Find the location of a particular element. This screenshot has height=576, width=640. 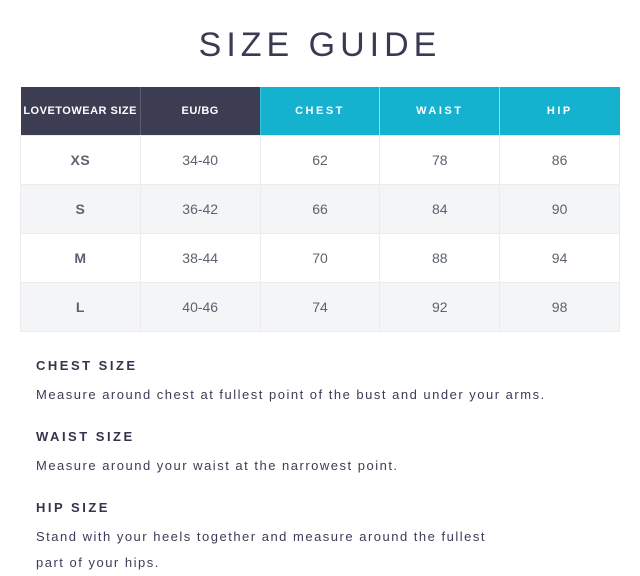

table-row-l: L 40-46 74 92 98 is located at coordinates (320, 306).